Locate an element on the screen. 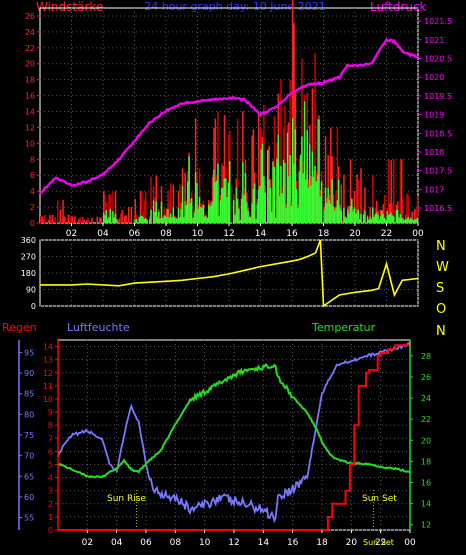  luftdruck-tick-label: 1018.5 is located at coordinates (438, 133).